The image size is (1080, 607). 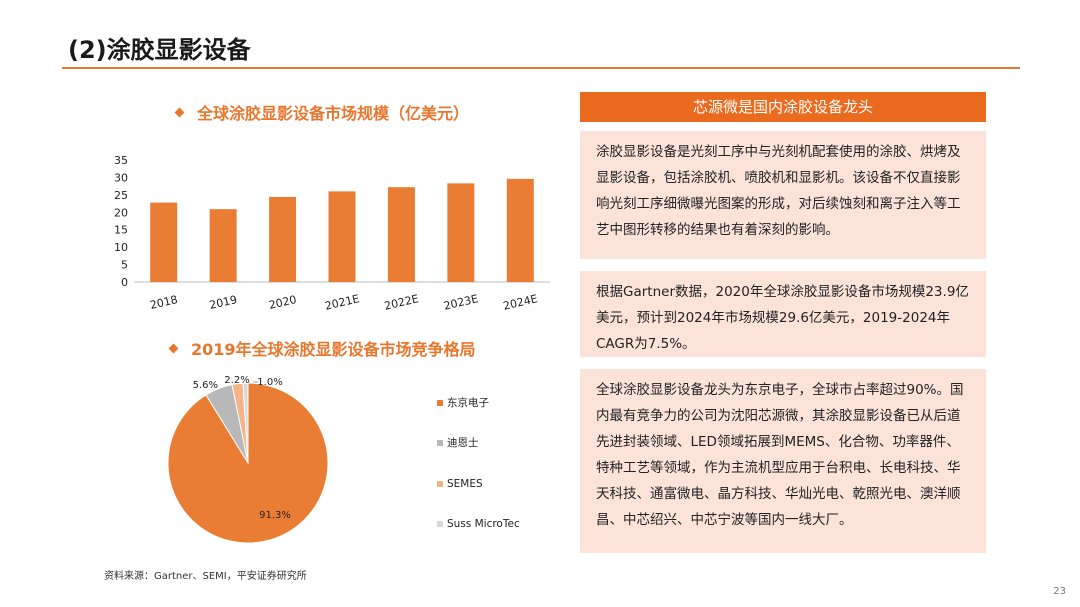 What do you see at coordinates (124, 265) in the screenshot?
I see `y-tick-label: 5` at bounding box center [124, 265].